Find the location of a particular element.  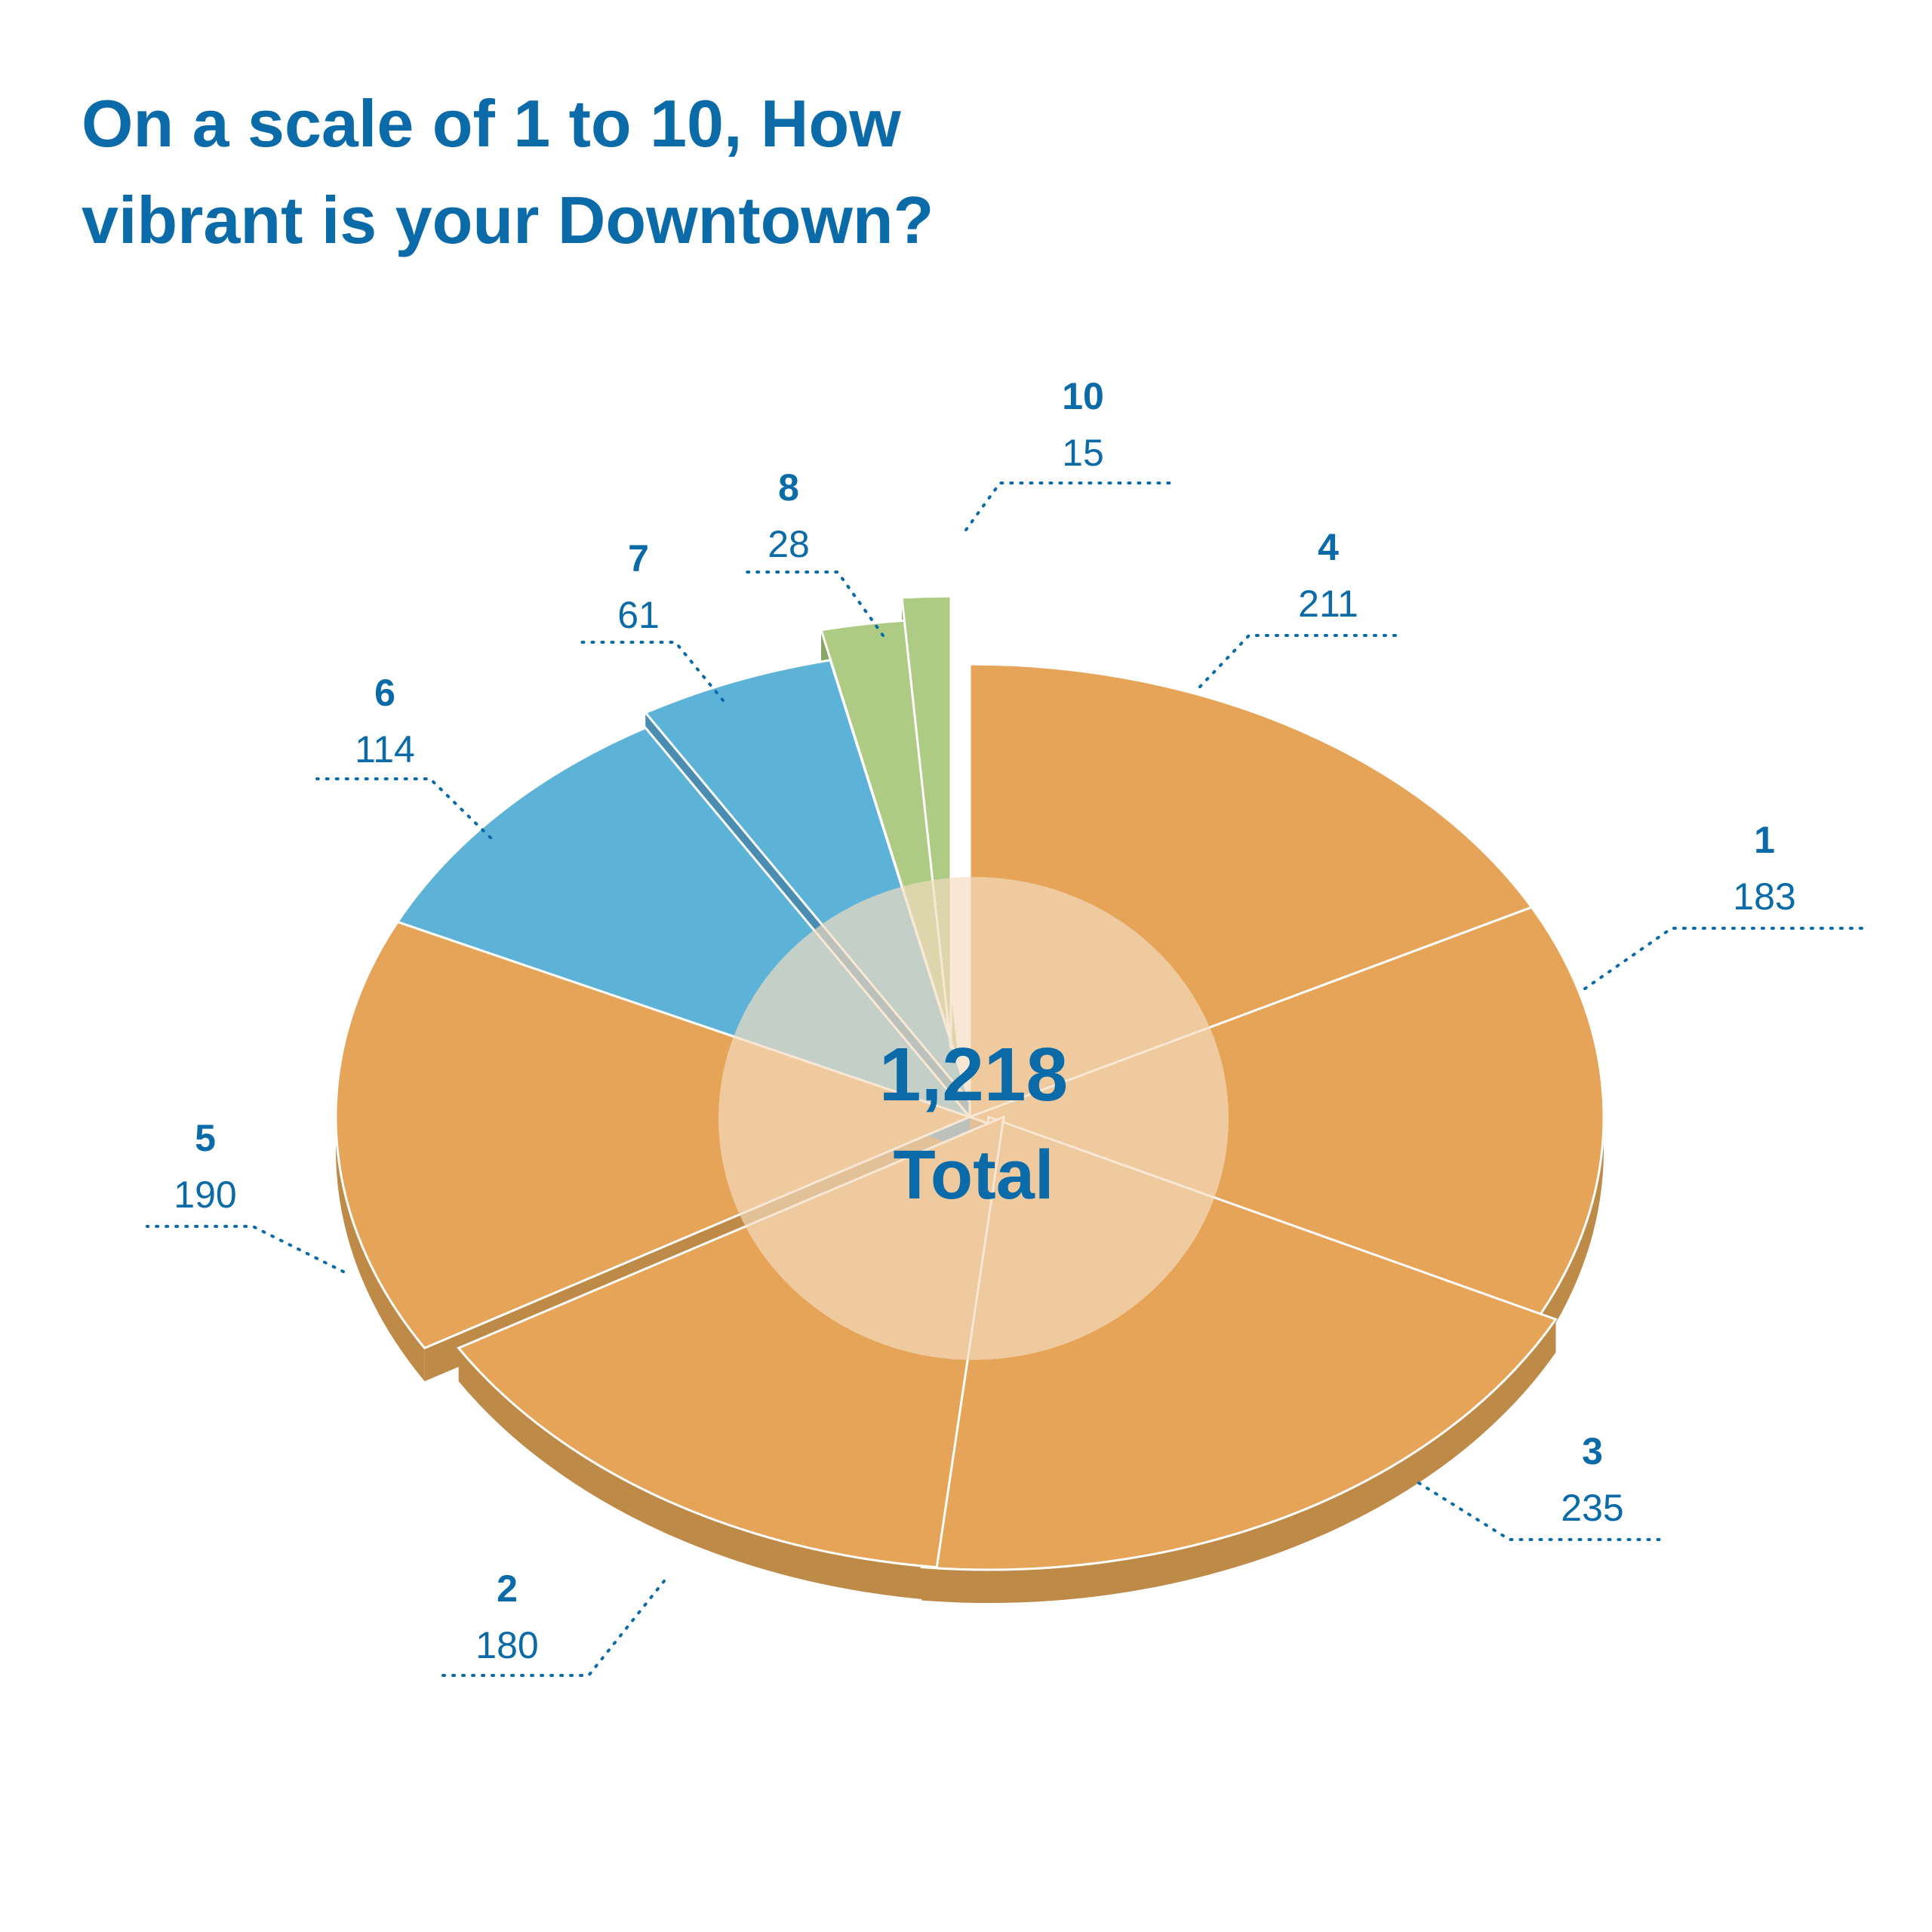

slice-10-value-label: 15 is located at coordinates (1083, 453).